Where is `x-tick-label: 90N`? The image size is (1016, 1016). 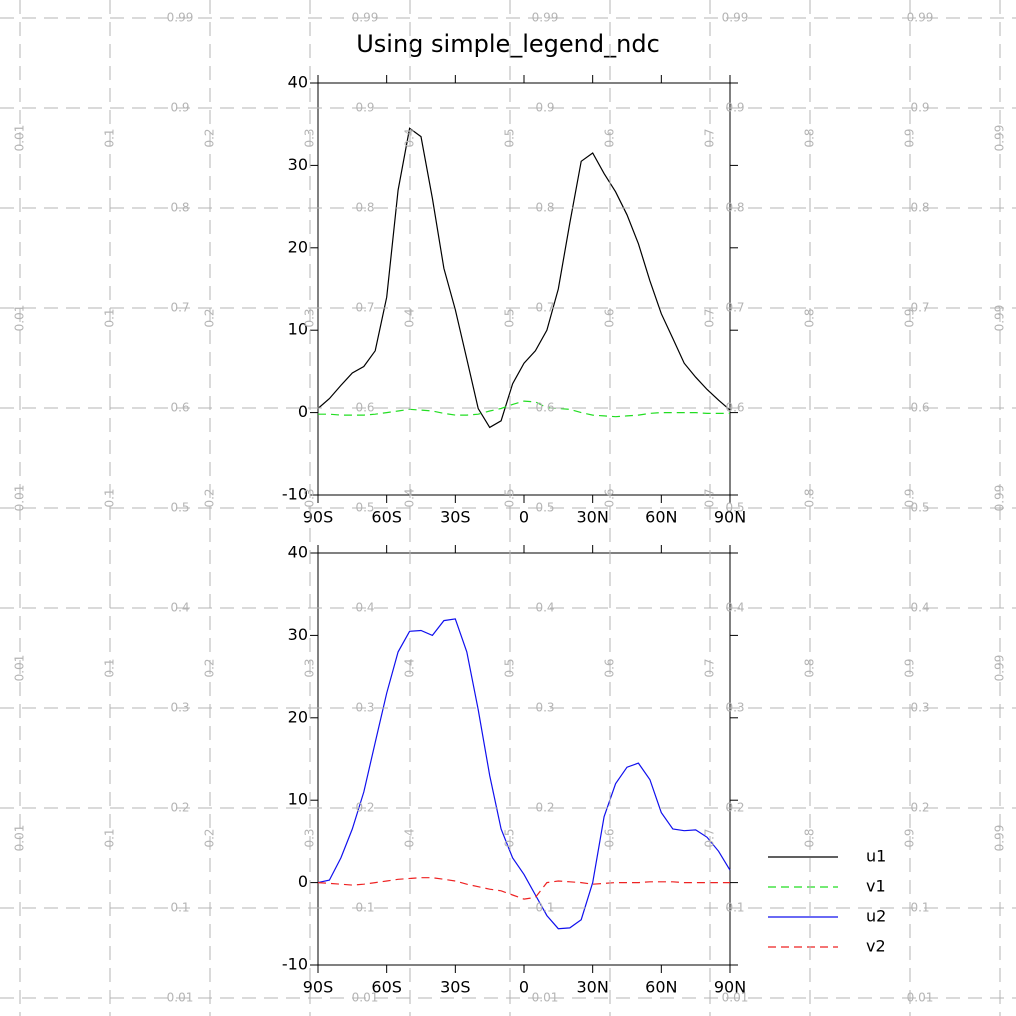 x-tick-label: 90N is located at coordinates (730, 987).